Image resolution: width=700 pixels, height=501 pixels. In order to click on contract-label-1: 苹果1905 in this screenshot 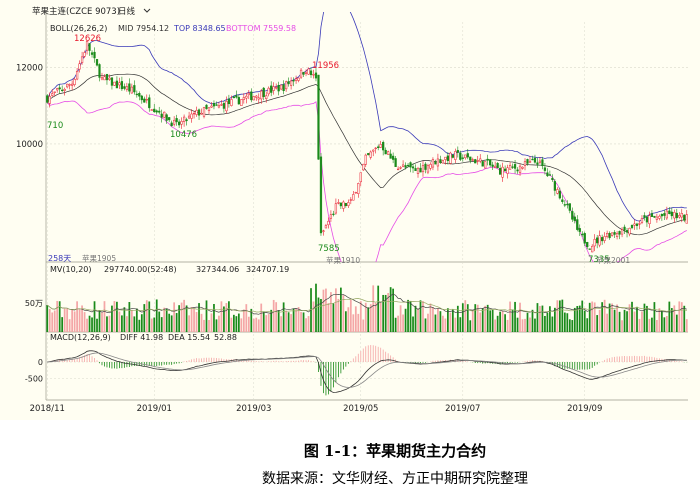, I will do `click(99, 258)`.